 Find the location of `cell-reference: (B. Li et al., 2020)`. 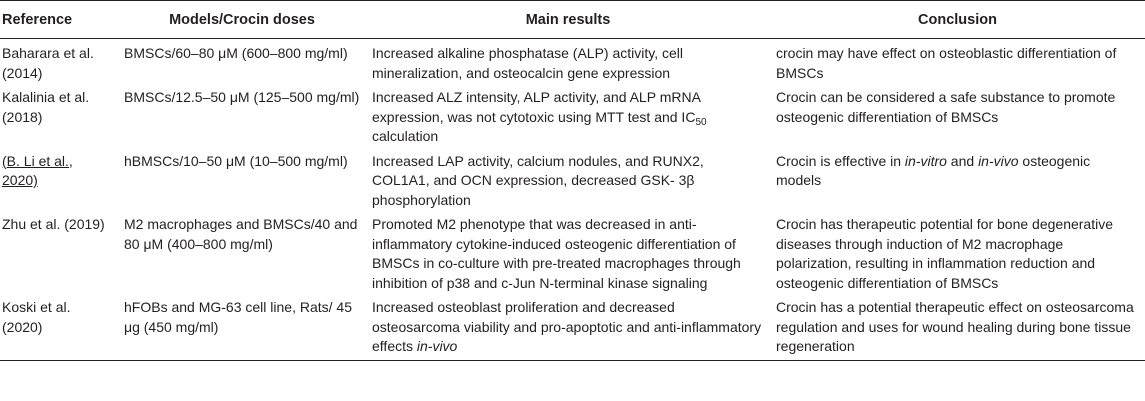

cell-reference: (B. Li et al., 2020) is located at coordinates (59, 179).